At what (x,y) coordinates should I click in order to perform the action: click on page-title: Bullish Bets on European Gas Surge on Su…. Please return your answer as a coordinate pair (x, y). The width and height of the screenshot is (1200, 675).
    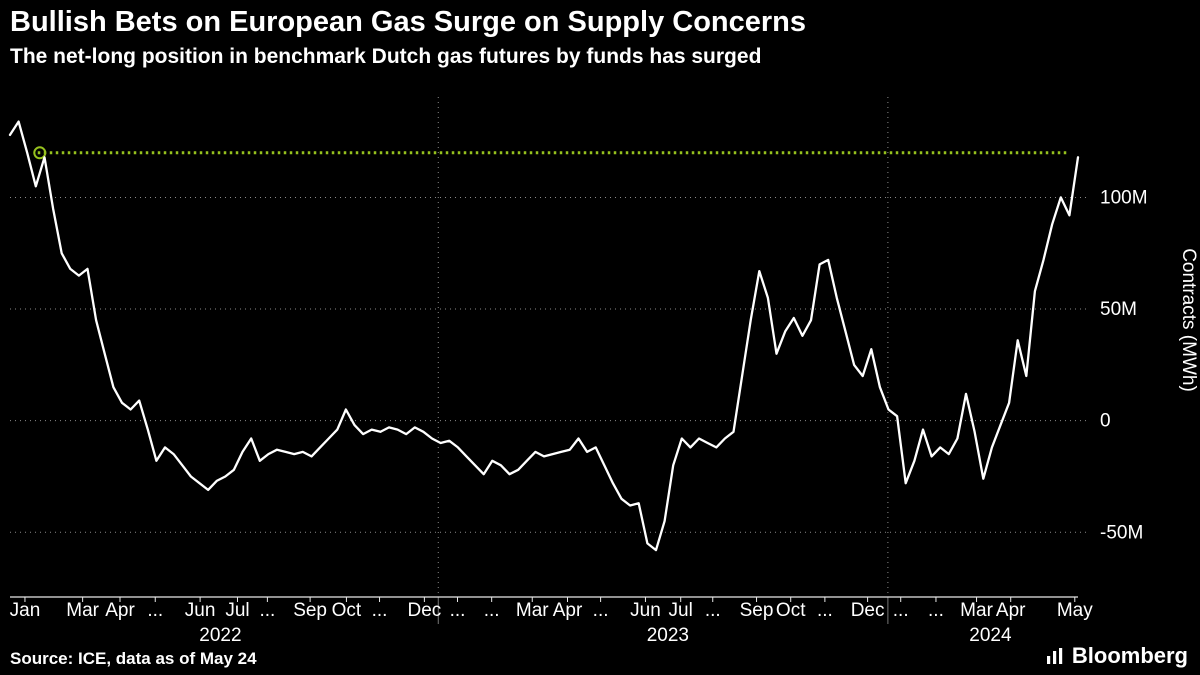
    Looking at the image, I should click on (408, 22).